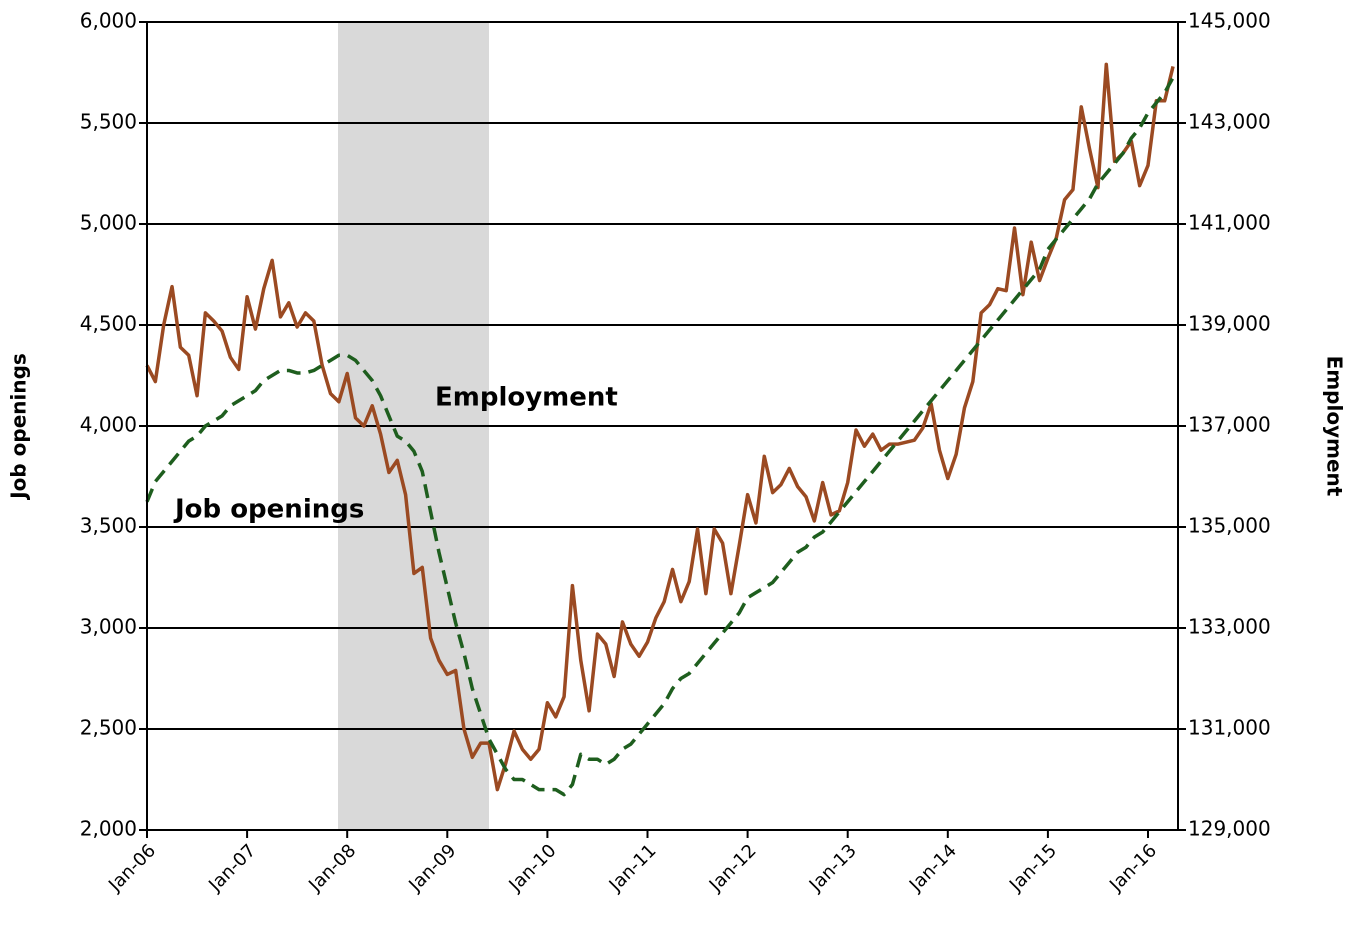 Image resolution: width=1355 pixels, height=928 pixels. I want to click on y-tick-label: 3,000, so click(108, 627).